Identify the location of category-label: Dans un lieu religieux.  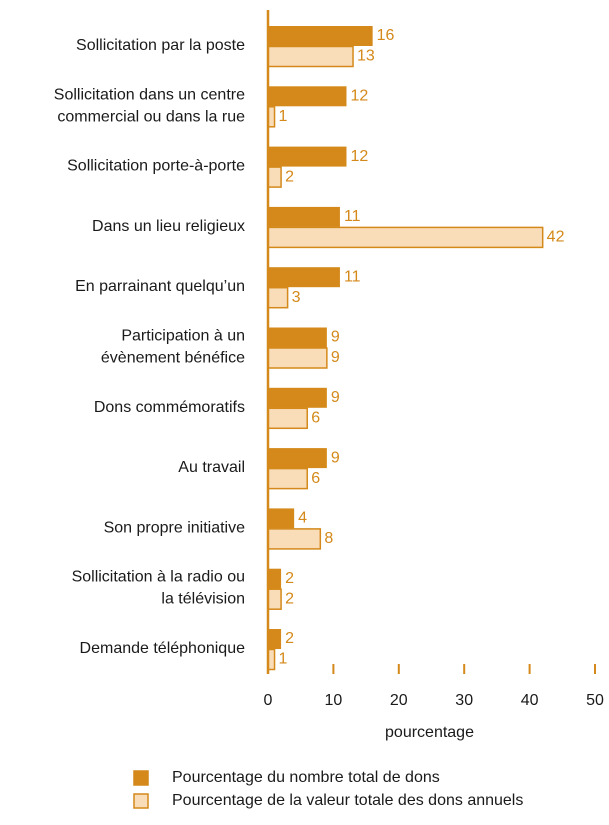
(168, 226).